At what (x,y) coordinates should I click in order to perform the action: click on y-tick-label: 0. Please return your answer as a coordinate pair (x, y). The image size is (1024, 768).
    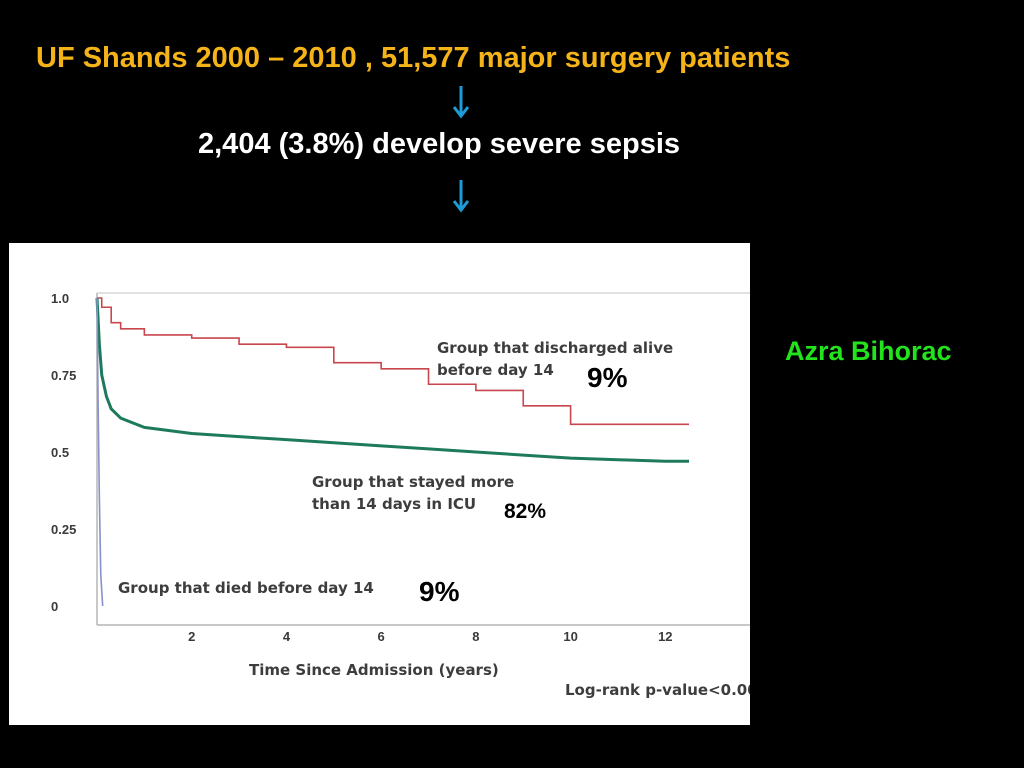
    Looking at the image, I should click on (54, 606).